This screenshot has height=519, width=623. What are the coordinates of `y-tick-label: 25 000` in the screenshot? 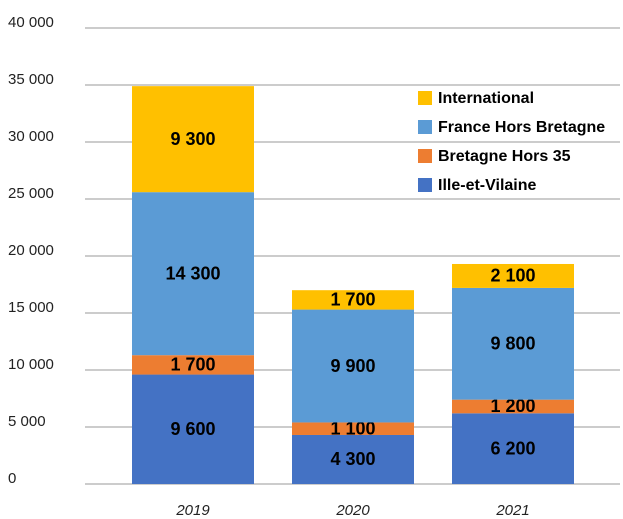 It's located at (31, 193).